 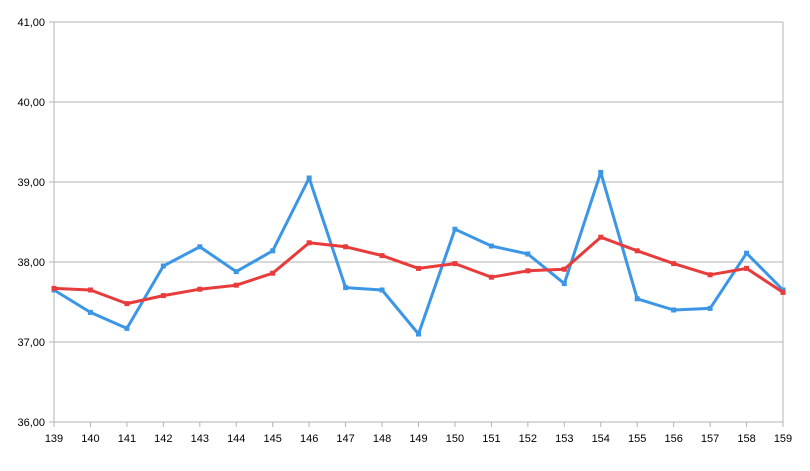 I want to click on x-tick-label: 156, so click(x=673, y=439).